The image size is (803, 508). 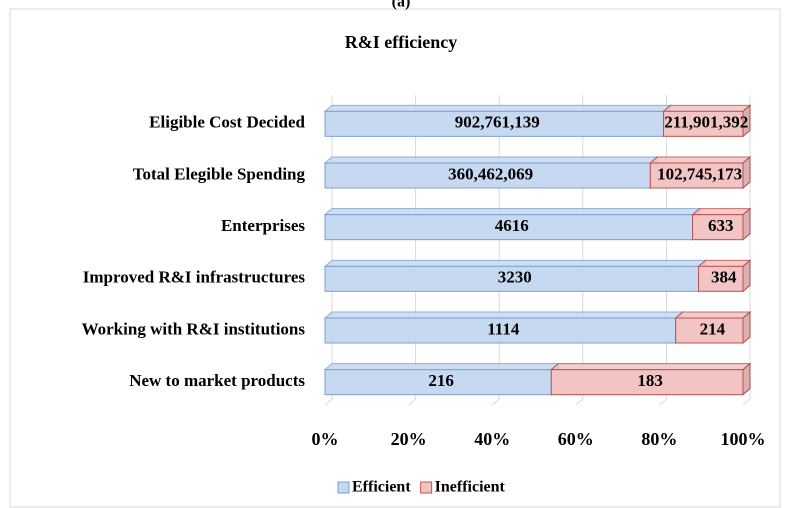 What do you see at coordinates (227, 122) in the screenshot?
I see `category-label: Eligible Cost Decided` at bounding box center [227, 122].